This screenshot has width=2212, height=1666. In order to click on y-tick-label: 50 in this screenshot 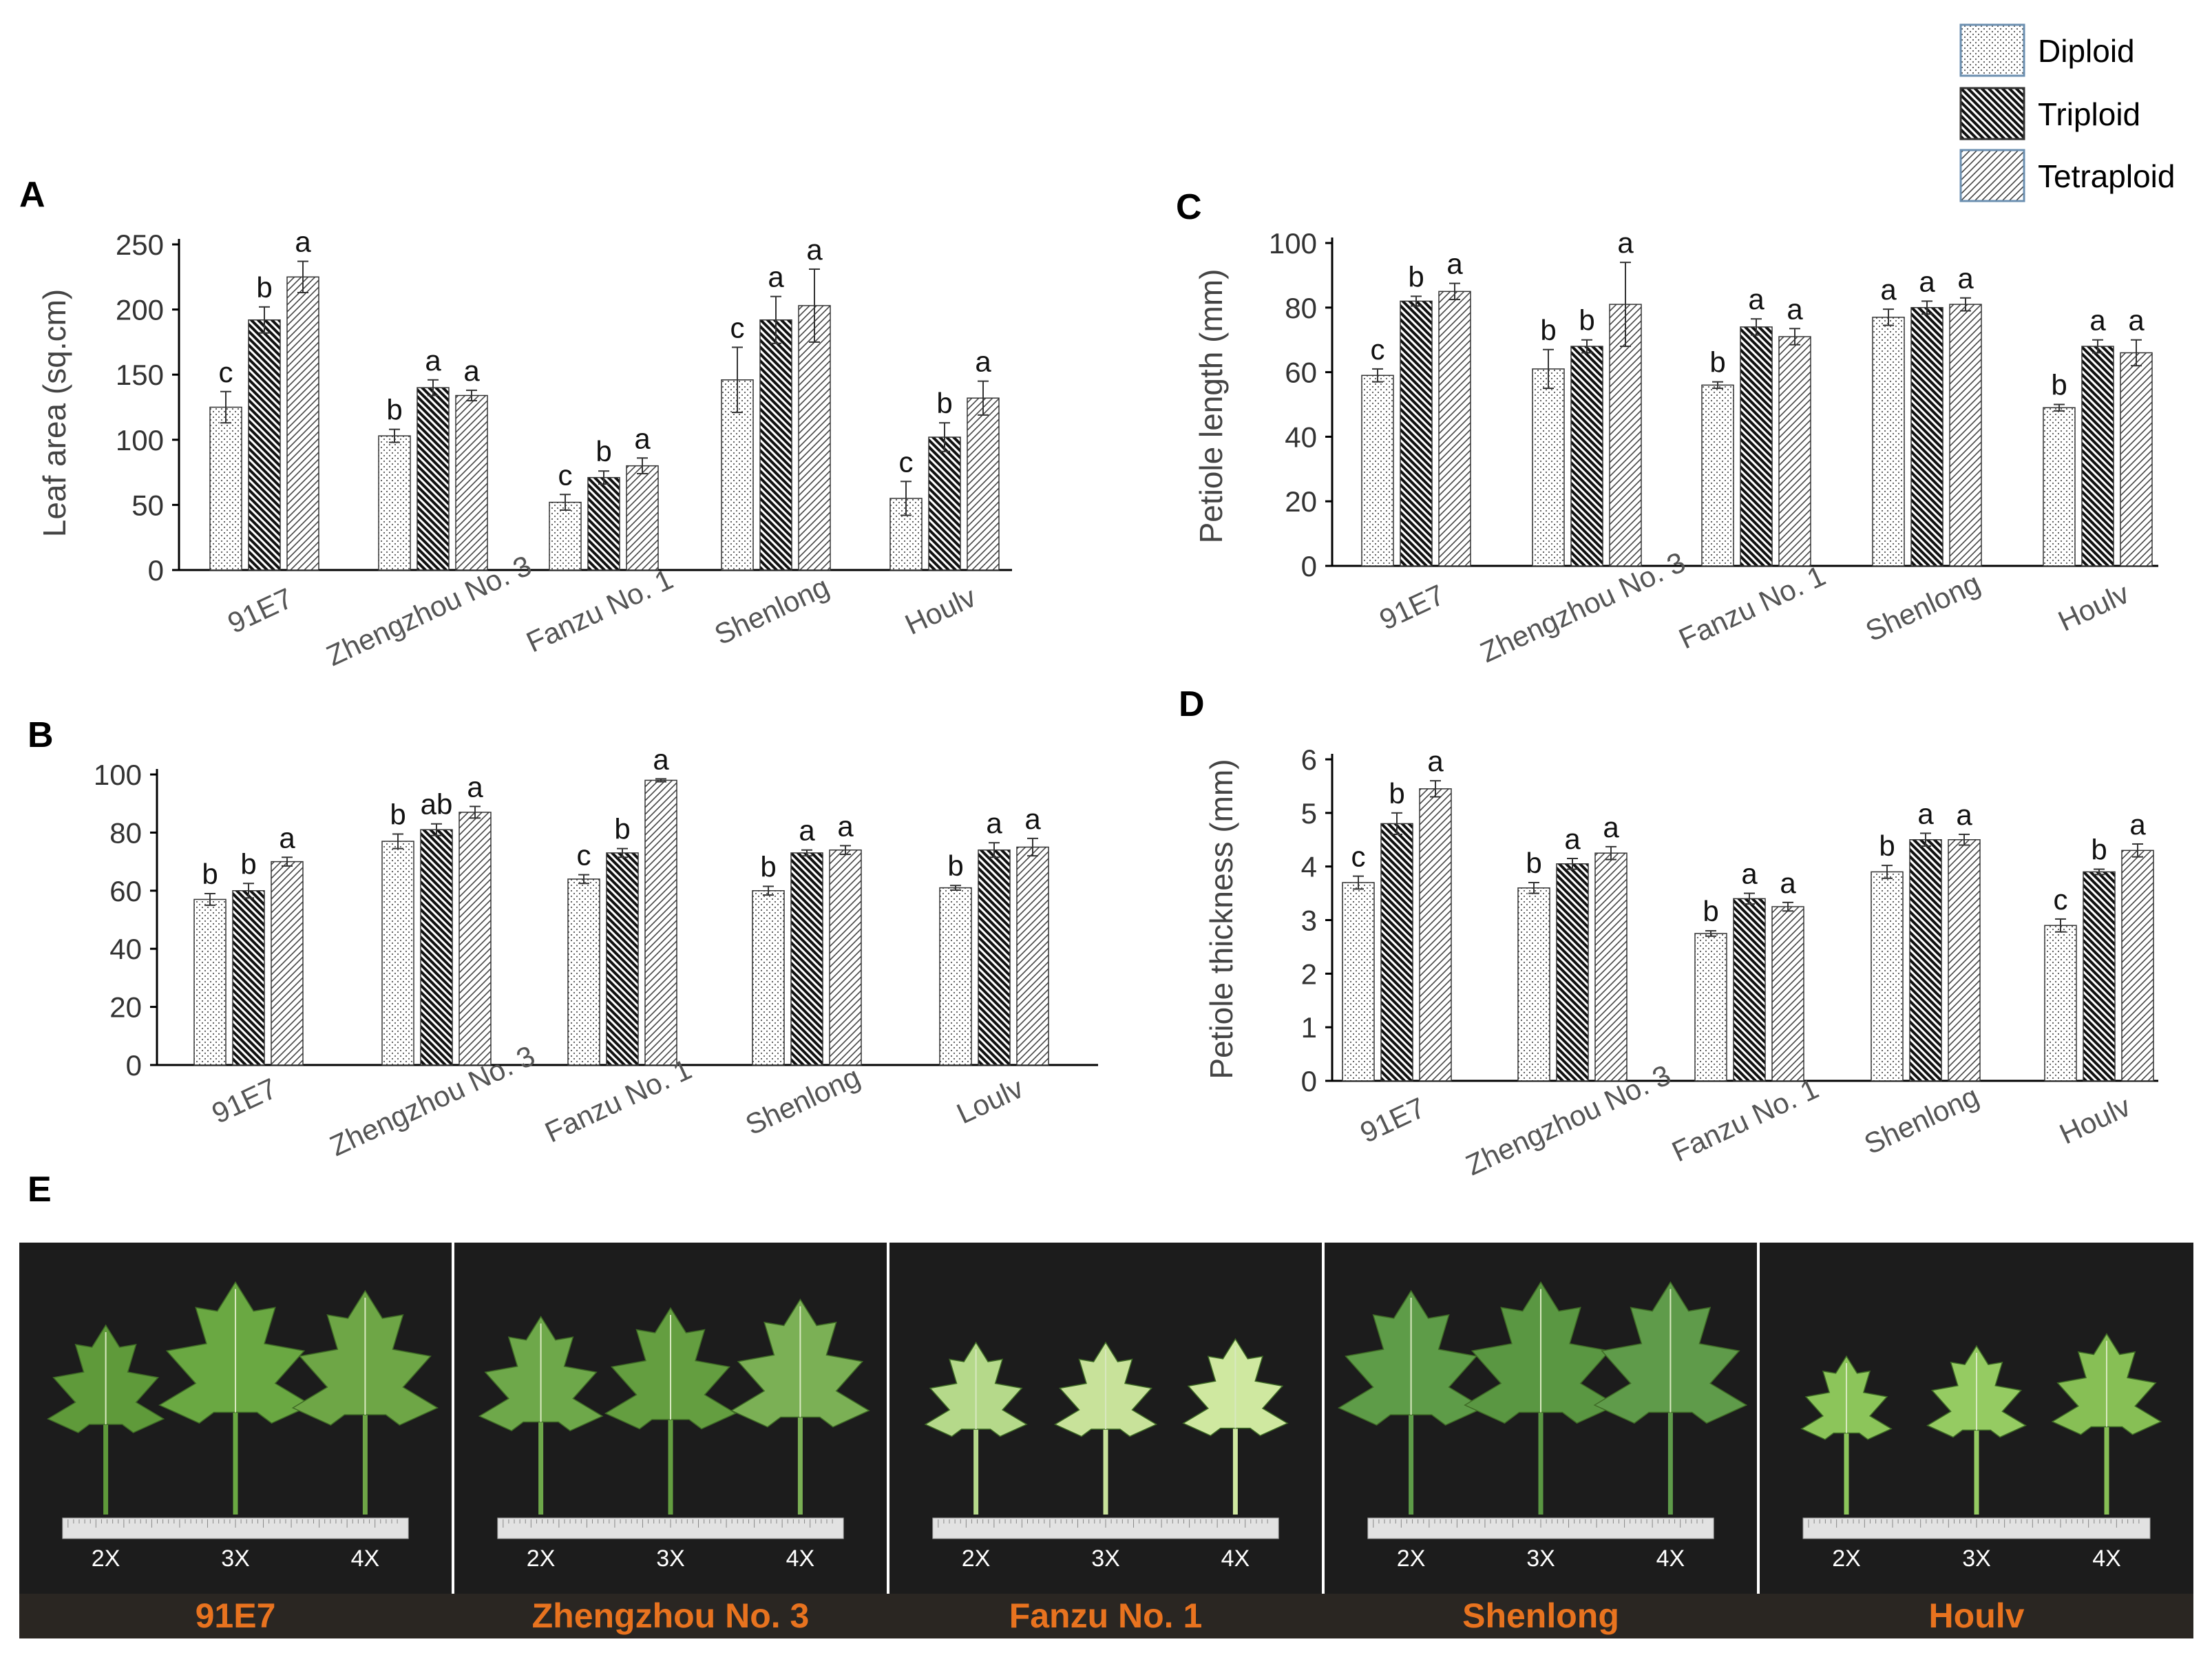, I will do `click(147, 505)`.